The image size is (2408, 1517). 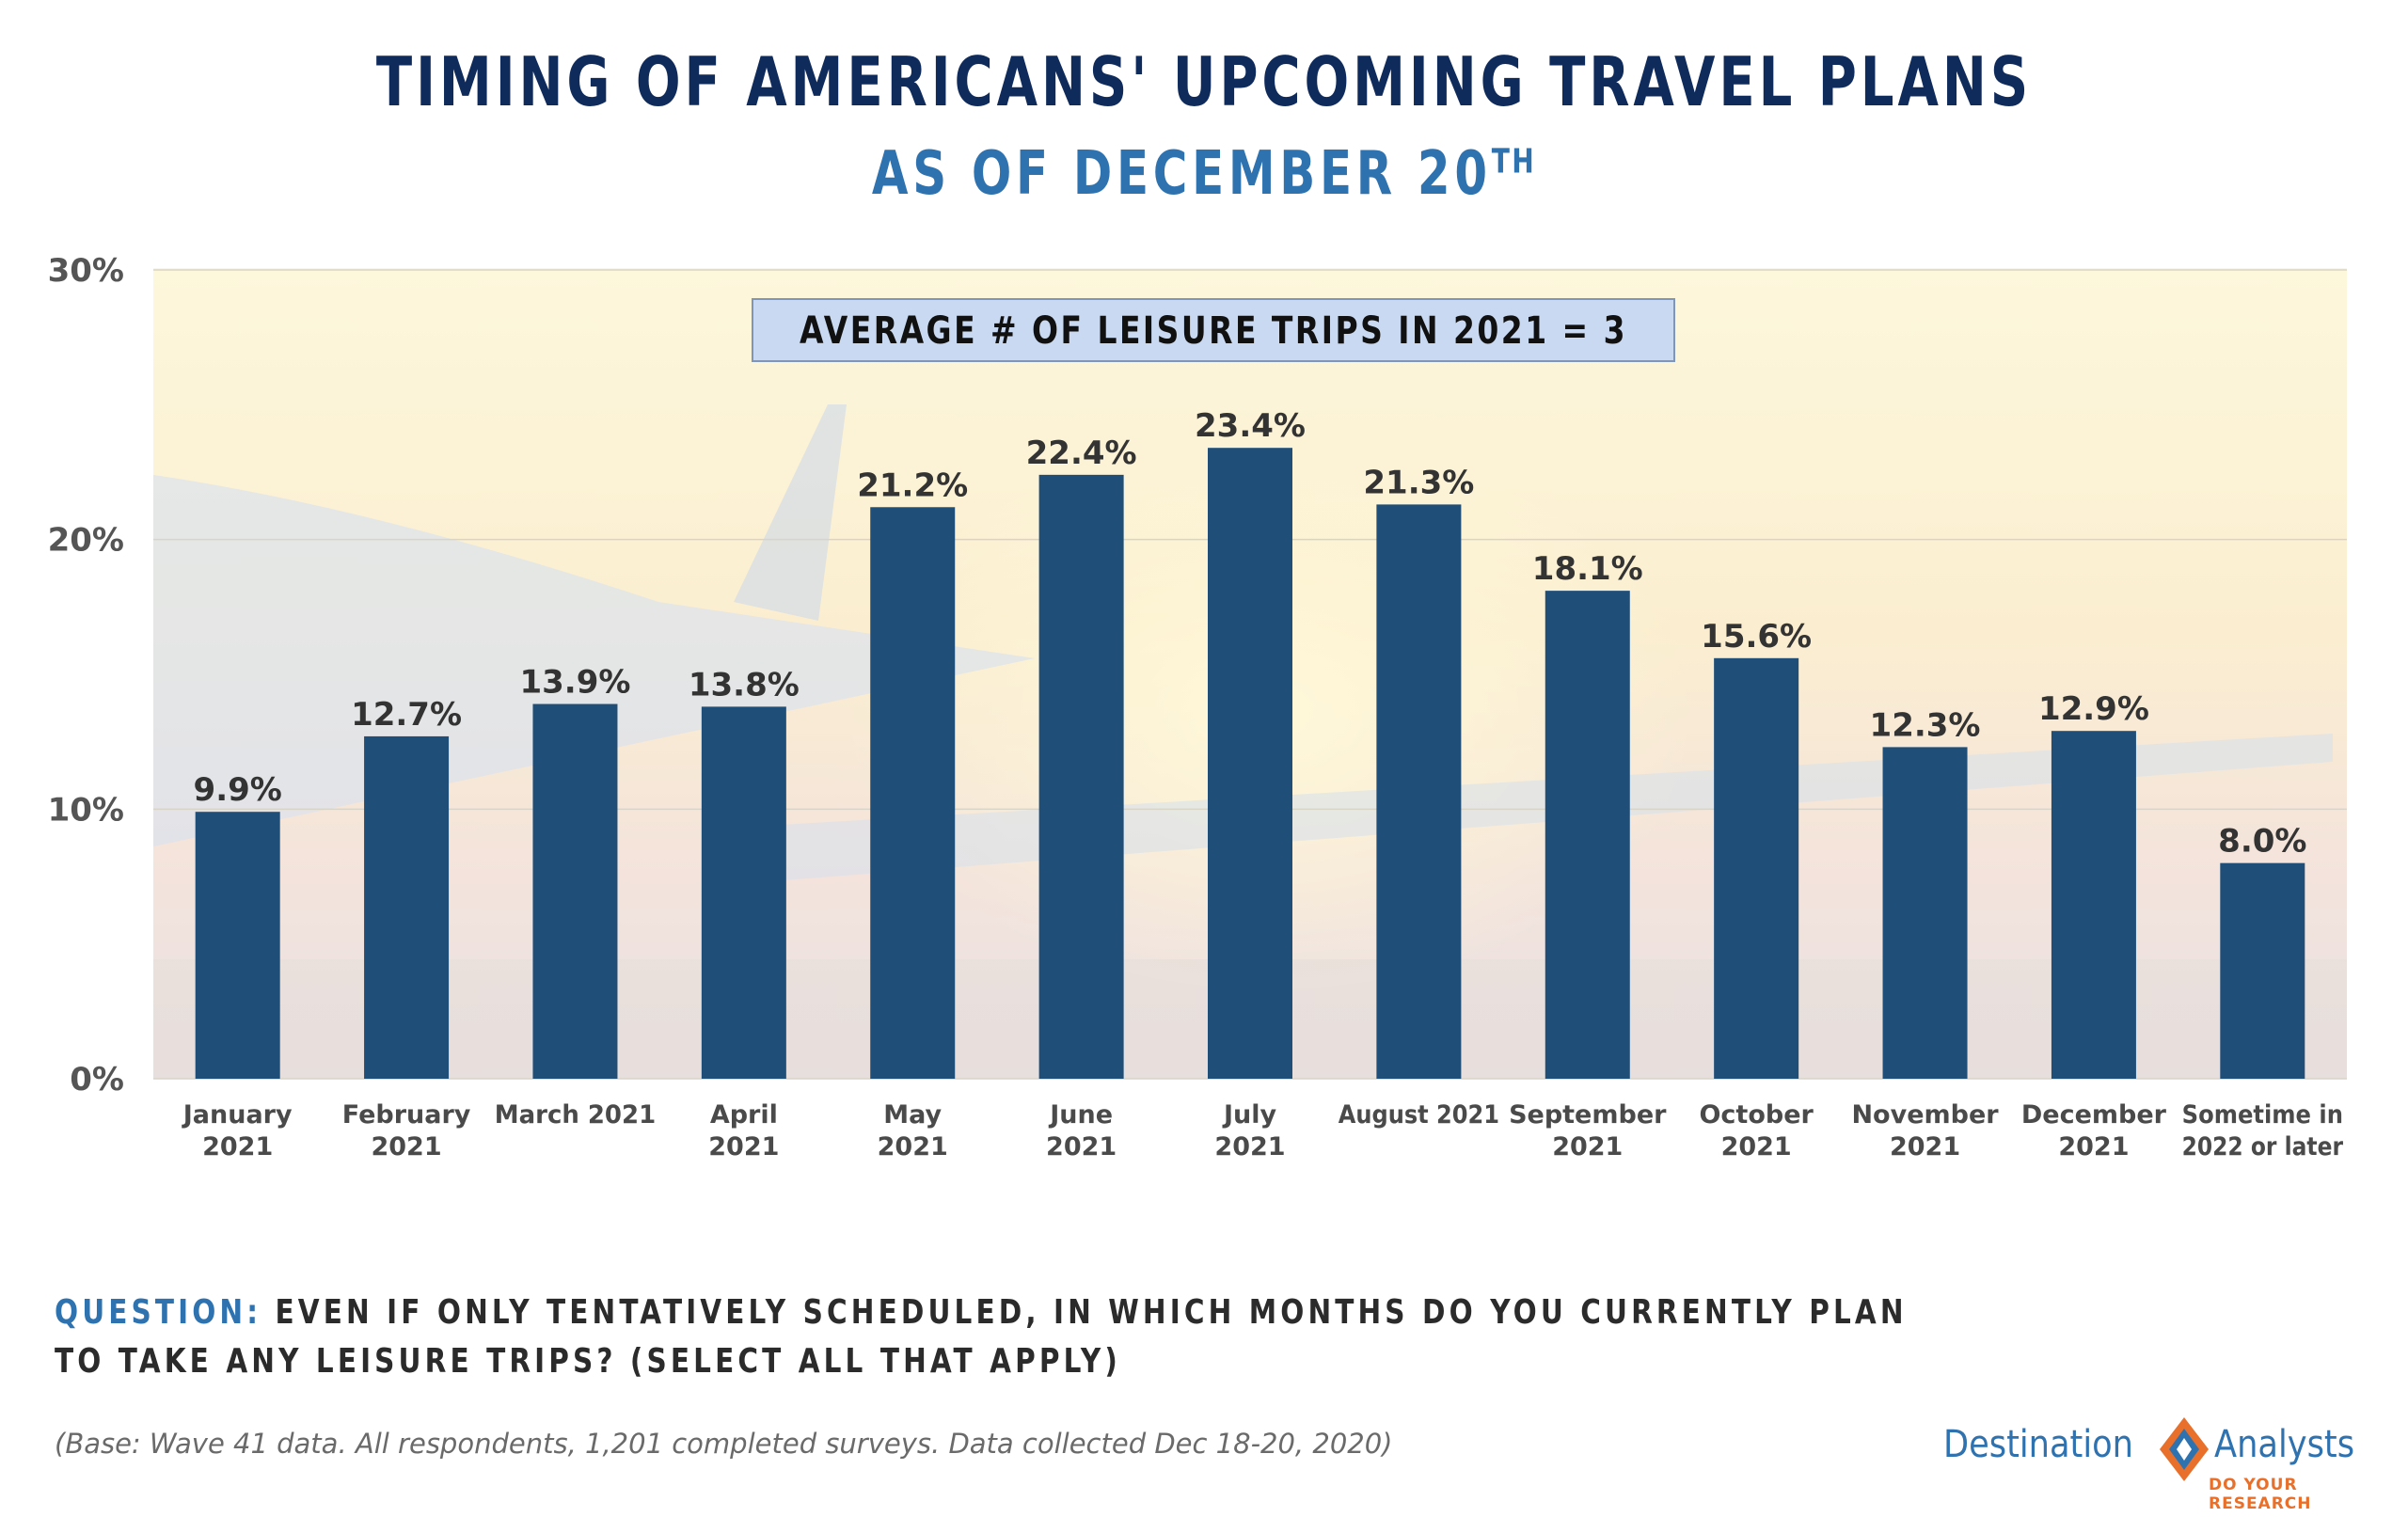 I want to click on logo-diamond-icon, so click(x=2185, y=1449).